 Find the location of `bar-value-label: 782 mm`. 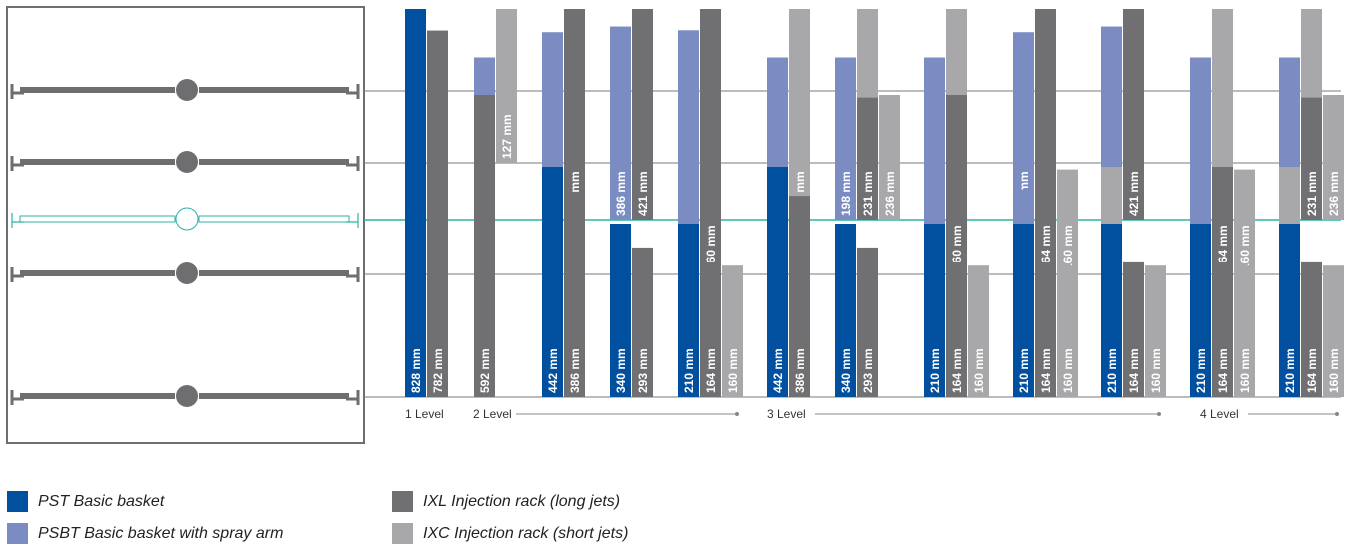

bar-value-label: 782 mm is located at coordinates (438, 370).